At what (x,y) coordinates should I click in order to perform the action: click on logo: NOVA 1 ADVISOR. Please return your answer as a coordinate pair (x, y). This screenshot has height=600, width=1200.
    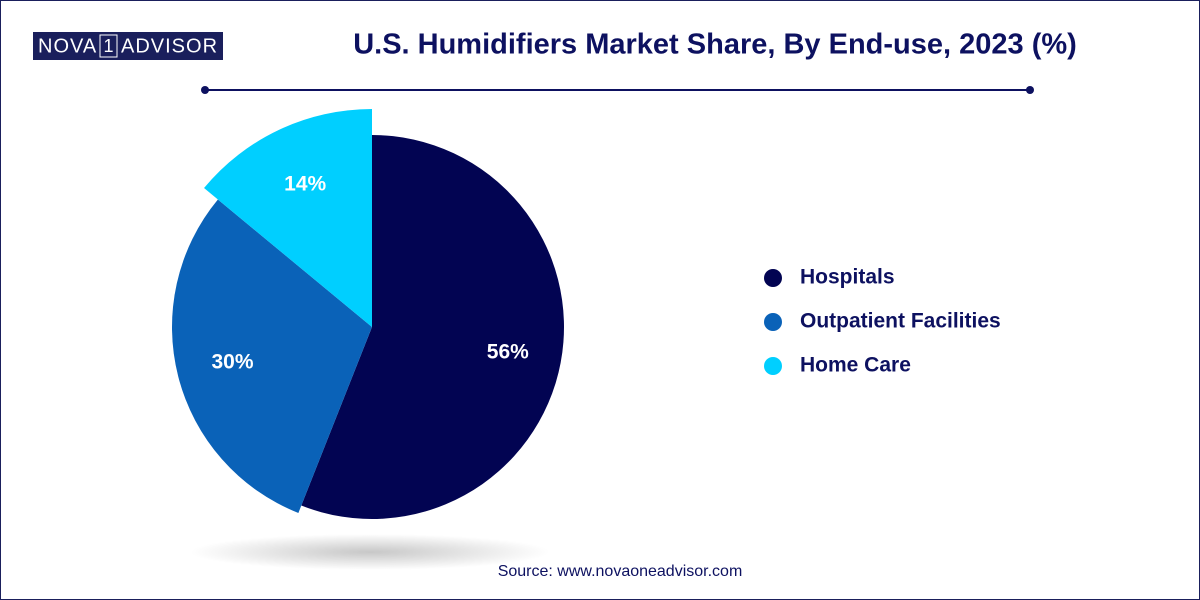
    Looking at the image, I should click on (128, 46).